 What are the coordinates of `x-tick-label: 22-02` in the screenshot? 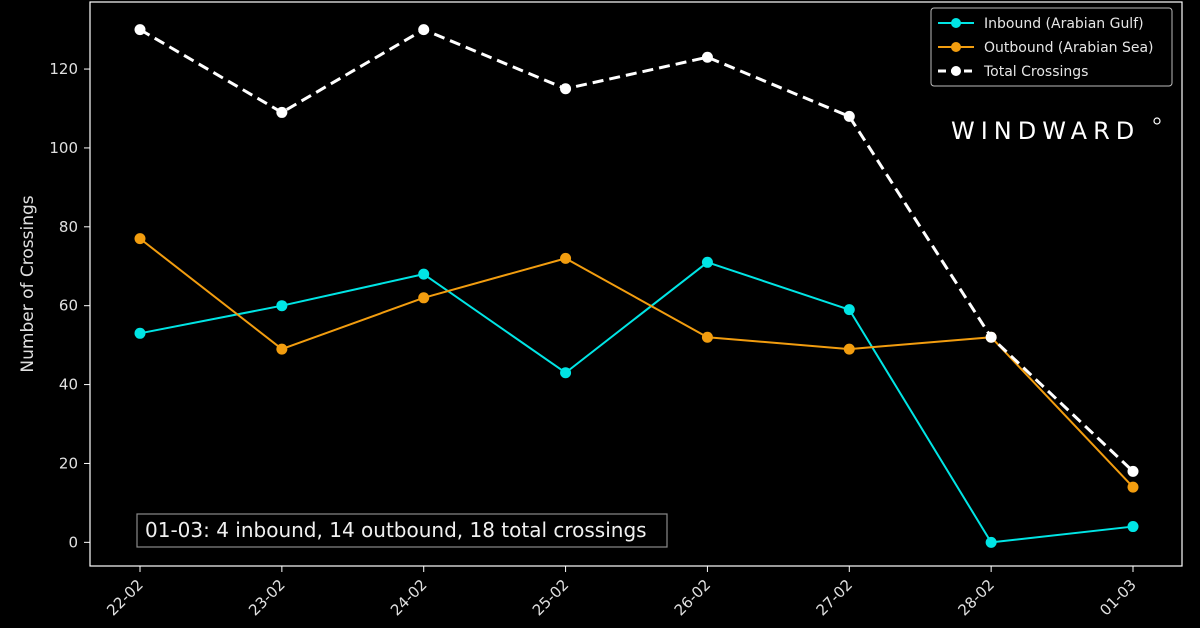 It's located at (125, 598).